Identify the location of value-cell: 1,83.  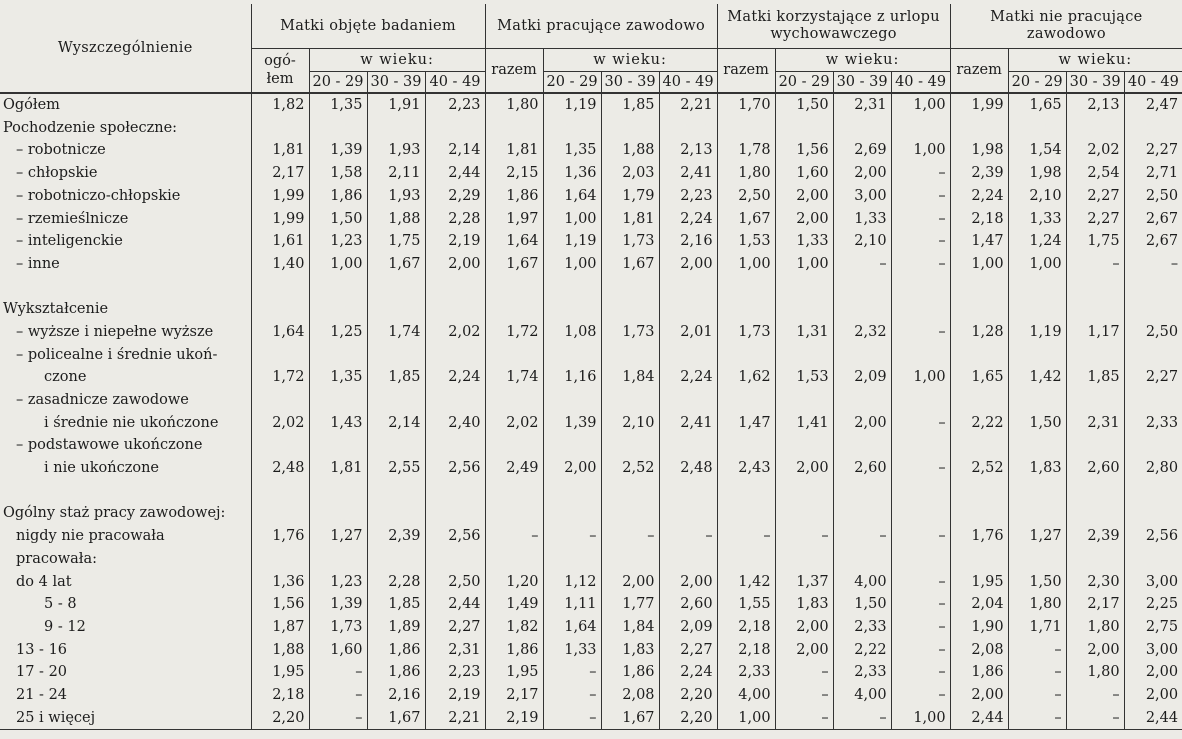
(804, 604).